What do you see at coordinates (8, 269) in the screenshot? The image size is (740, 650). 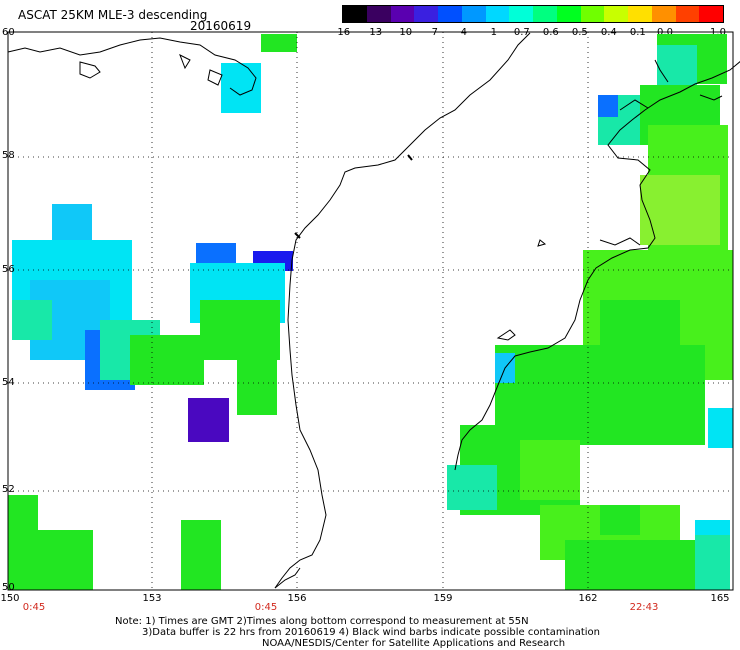 I see `lat-label: 56` at bounding box center [8, 269].